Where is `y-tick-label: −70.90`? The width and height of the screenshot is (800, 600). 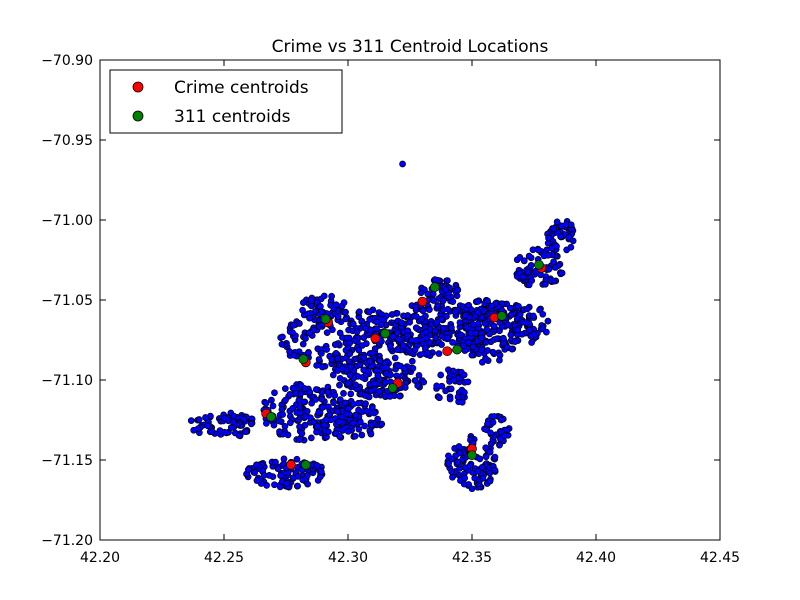 y-tick-label: −70.90 is located at coordinates (67, 61).